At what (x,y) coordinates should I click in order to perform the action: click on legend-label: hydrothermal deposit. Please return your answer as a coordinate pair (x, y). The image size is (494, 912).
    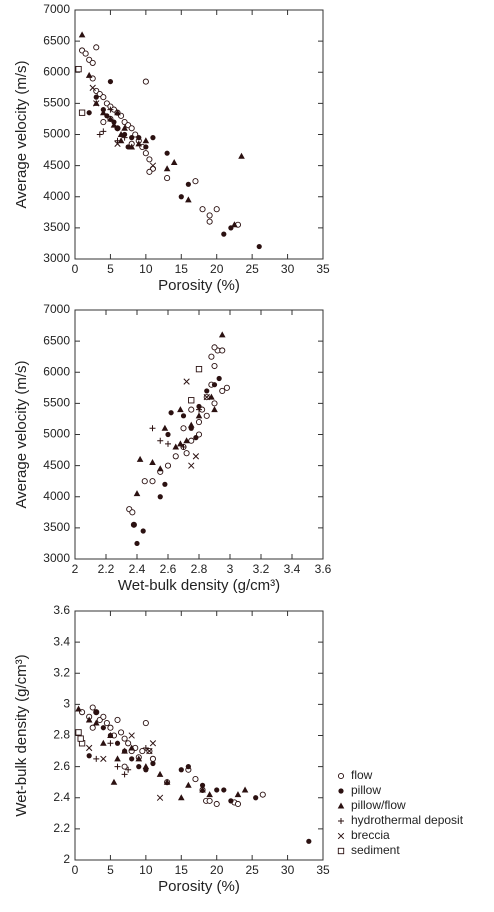
    Looking at the image, I should click on (407, 820).